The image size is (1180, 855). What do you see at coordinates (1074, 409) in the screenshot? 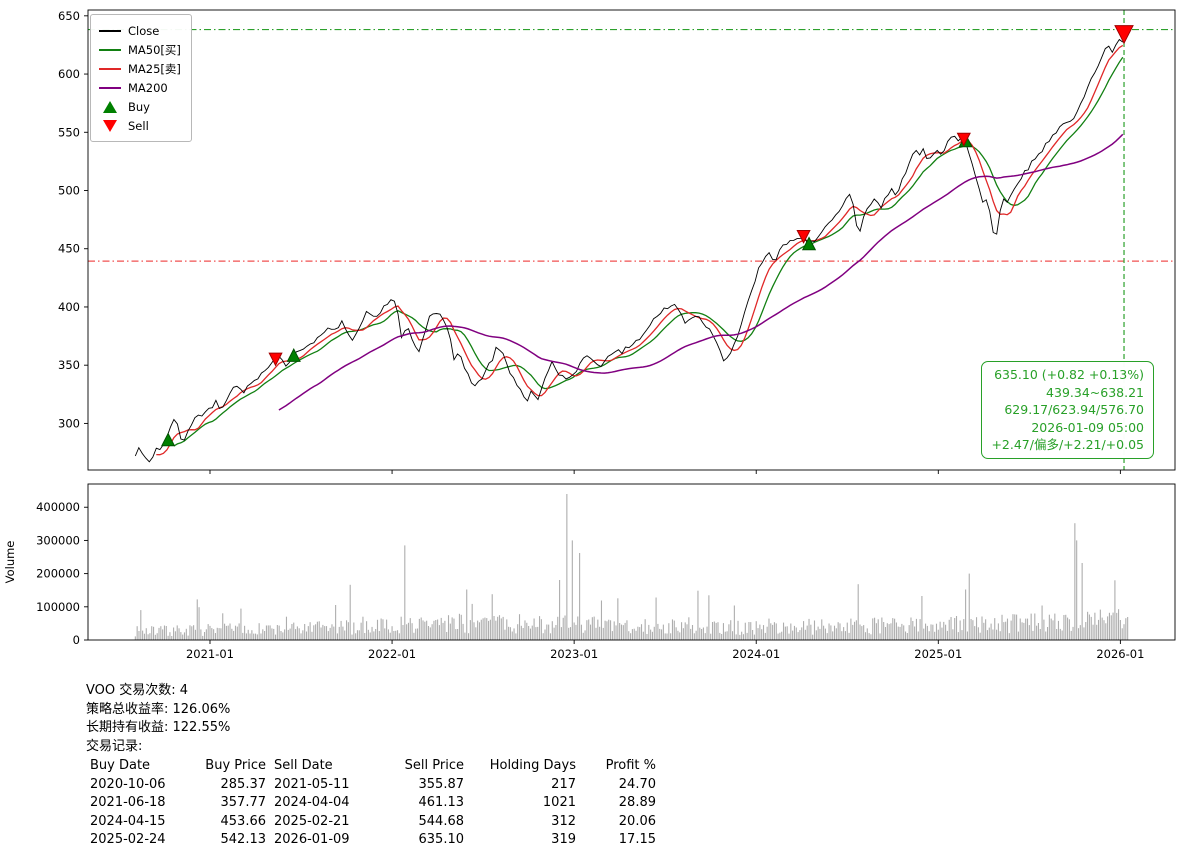
I see `annotation-line-mas: 629.17/623.94/576.70` at bounding box center [1074, 409].